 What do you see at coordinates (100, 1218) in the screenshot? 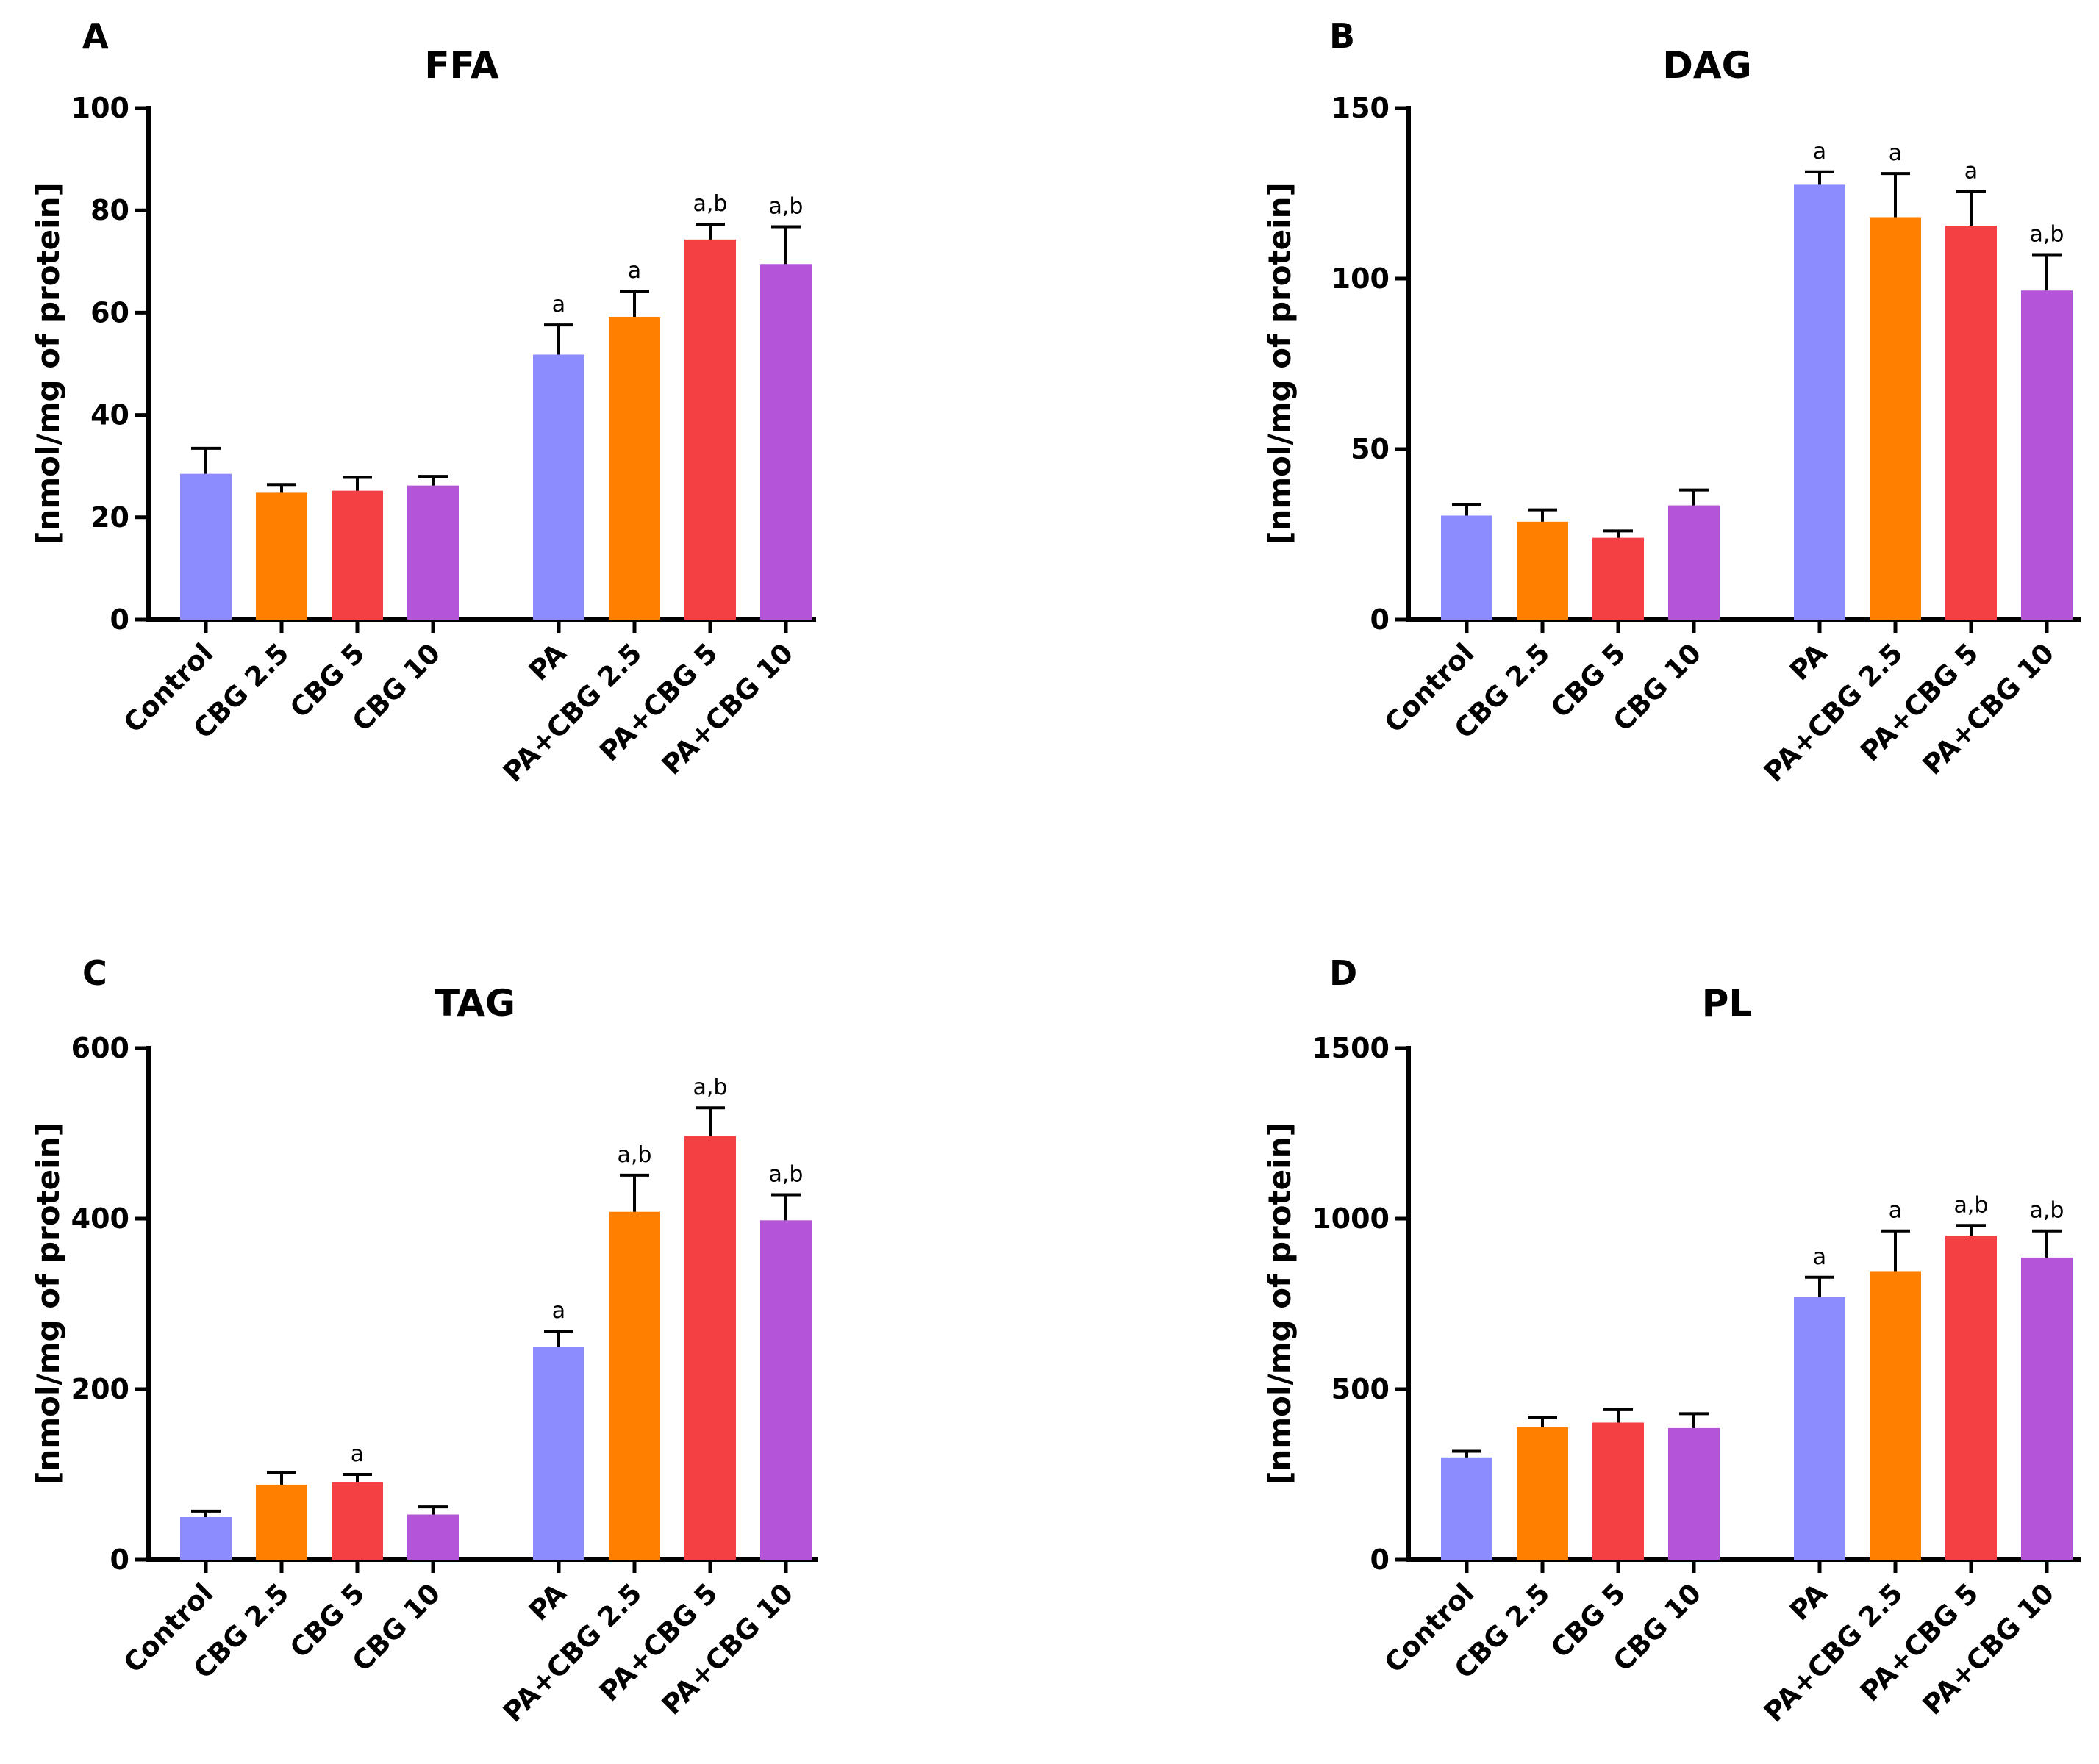
I see `y-tick-label: 400` at bounding box center [100, 1218].